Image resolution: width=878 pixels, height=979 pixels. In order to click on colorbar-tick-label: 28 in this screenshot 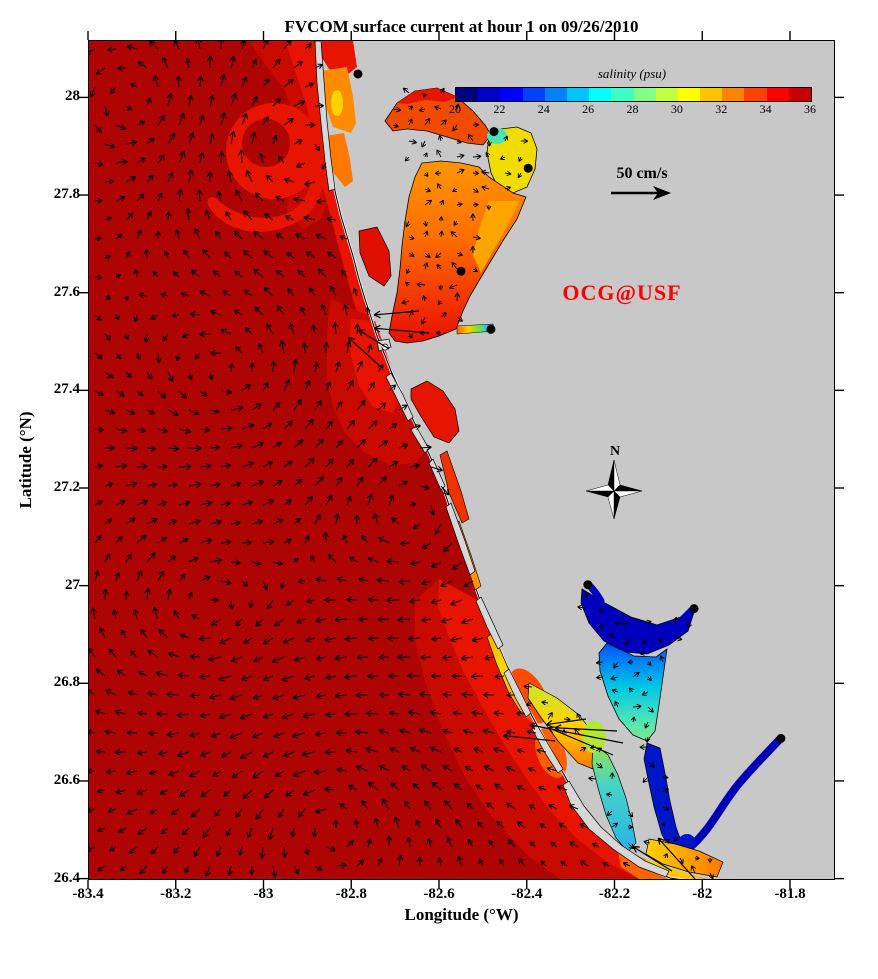, I will do `click(632, 109)`.